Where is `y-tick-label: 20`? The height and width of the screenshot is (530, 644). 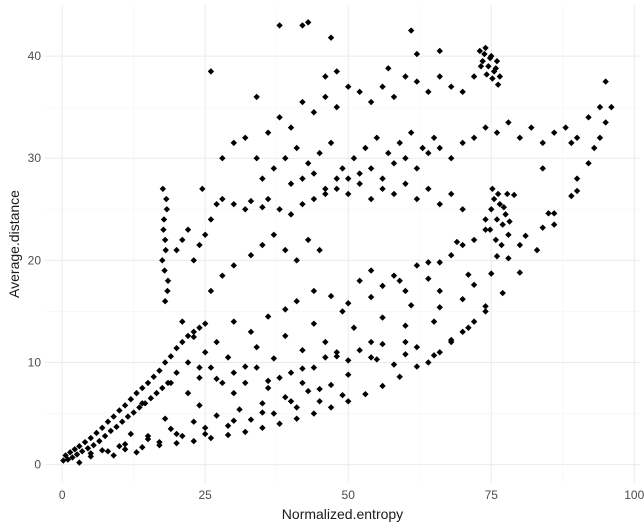 y-tick-label: 20 is located at coordinates (35, 260).